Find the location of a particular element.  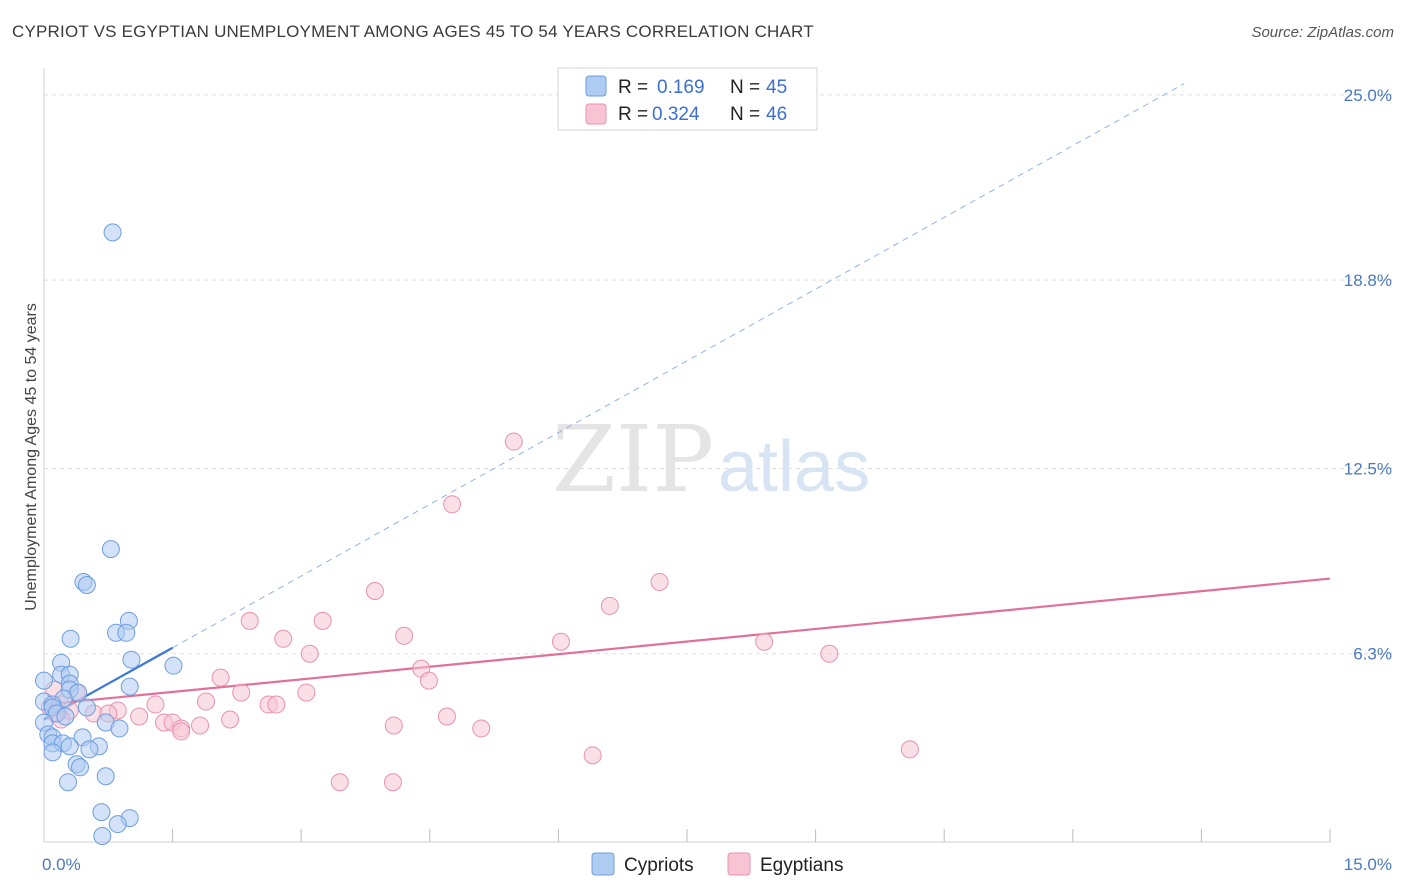

legend-n-label-cypriots: N = is located at coordinates (745, 87).